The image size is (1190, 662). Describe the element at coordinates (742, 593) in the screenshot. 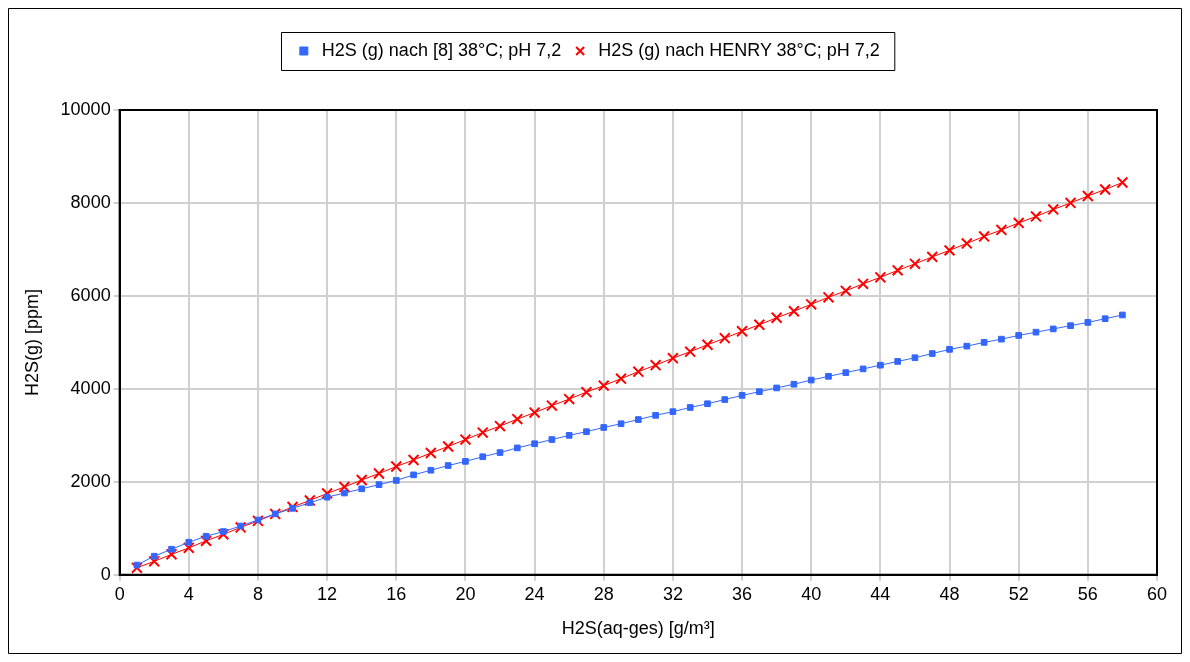

I see `x-tick-label: 36` at that location.